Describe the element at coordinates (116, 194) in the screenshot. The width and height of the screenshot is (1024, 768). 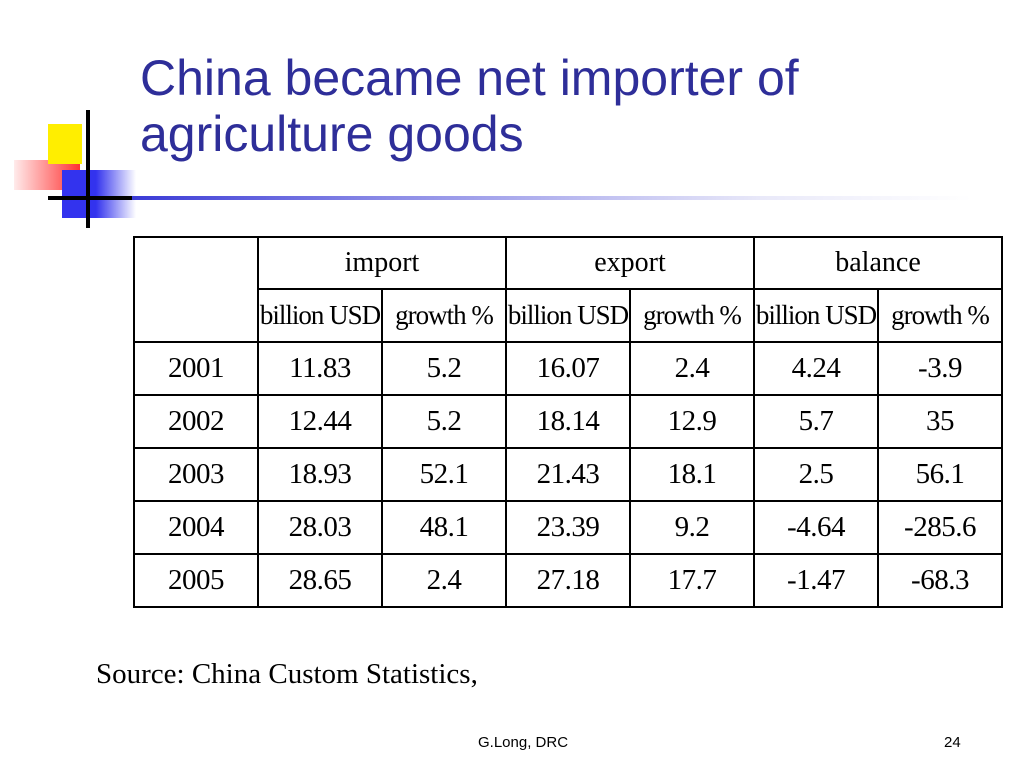
I see `decorative-blue-fade` at that location.